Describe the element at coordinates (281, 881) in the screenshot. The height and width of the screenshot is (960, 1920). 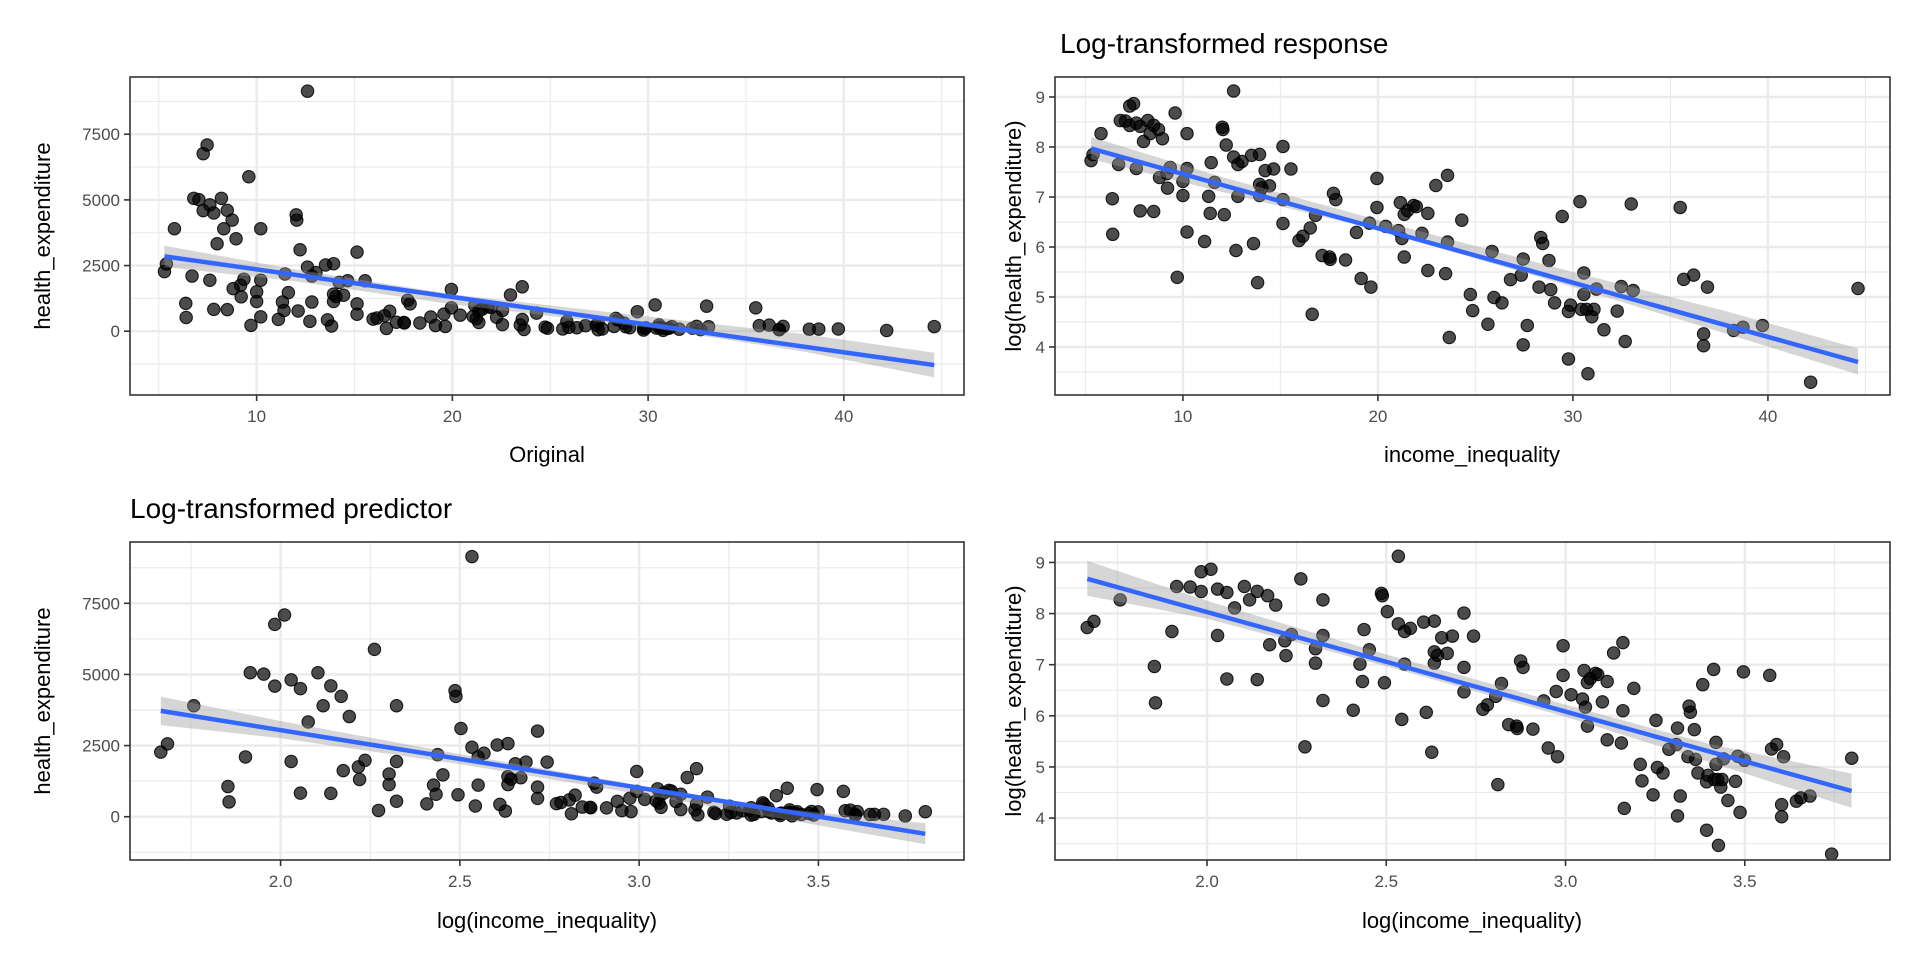
I see `x-tick-label: 2.0` at that location.